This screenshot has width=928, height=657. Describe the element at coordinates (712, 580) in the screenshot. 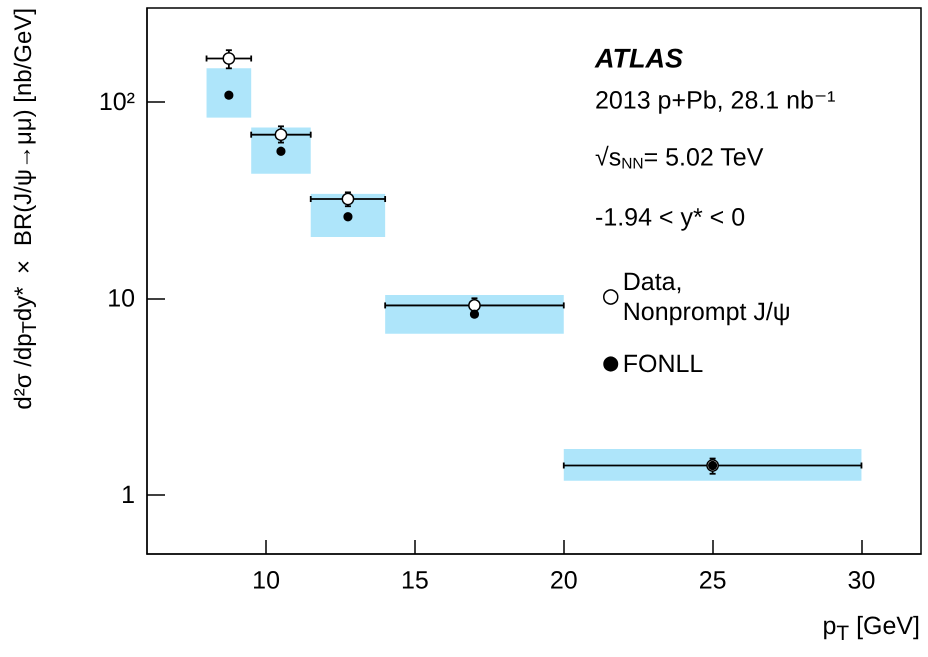

I see `x-tick-label: 25` at that location.